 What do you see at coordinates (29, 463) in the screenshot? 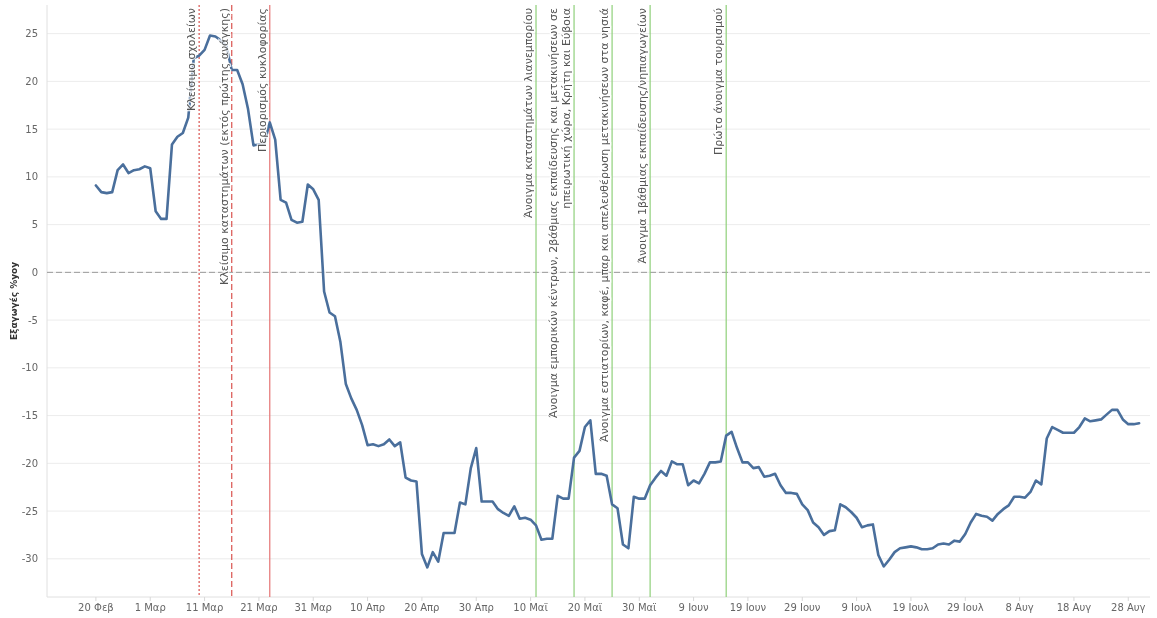
I see `y-tick-label: -20` at bounding box center [29, 463].